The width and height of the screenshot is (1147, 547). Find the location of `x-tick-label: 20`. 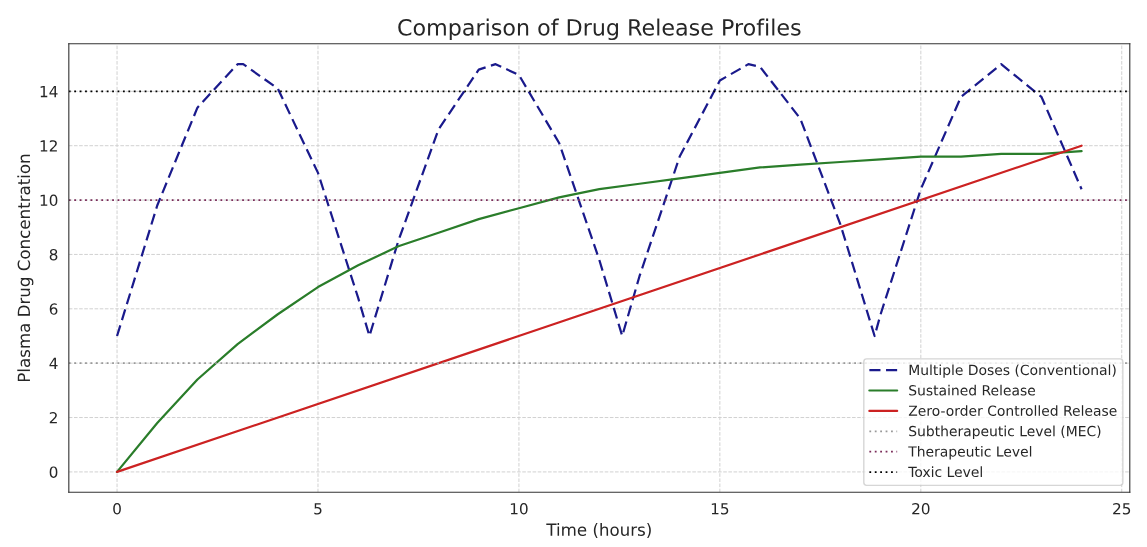

x-tick-label: 20 is located at coordinates (921, 508).